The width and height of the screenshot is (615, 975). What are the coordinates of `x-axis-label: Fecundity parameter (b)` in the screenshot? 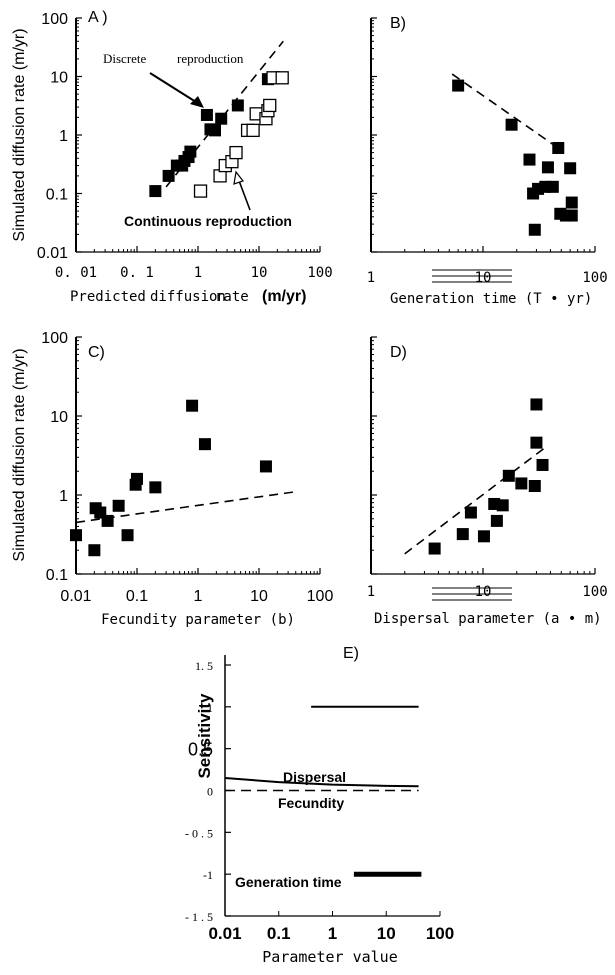 It's located at (198, 620).